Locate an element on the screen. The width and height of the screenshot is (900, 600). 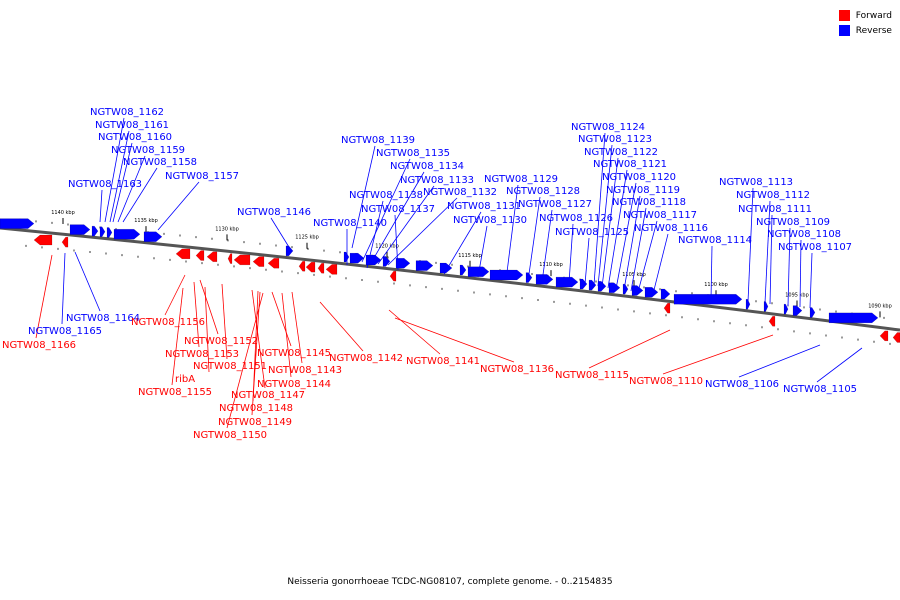
gene-label: NGTW08_1109 is located at coordinates (793, 222).